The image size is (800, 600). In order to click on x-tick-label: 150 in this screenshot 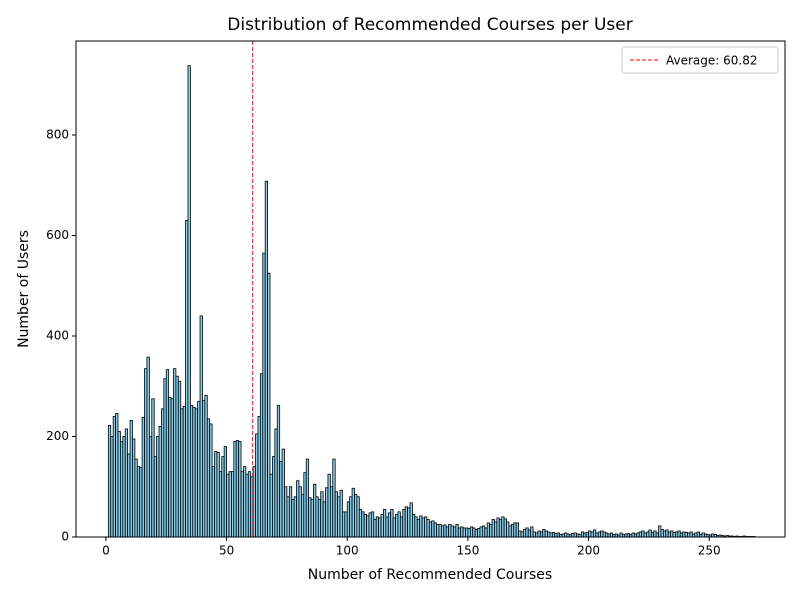, I will do `click(467, 551)`.